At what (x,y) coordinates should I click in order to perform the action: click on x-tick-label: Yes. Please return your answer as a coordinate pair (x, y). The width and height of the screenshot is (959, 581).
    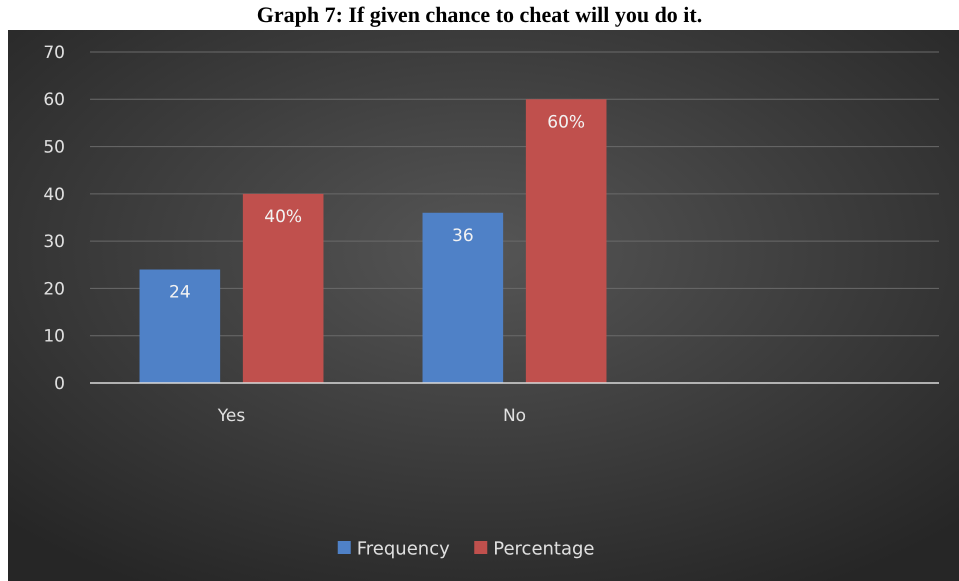
    Looking at the image, I should click on (231, 416).